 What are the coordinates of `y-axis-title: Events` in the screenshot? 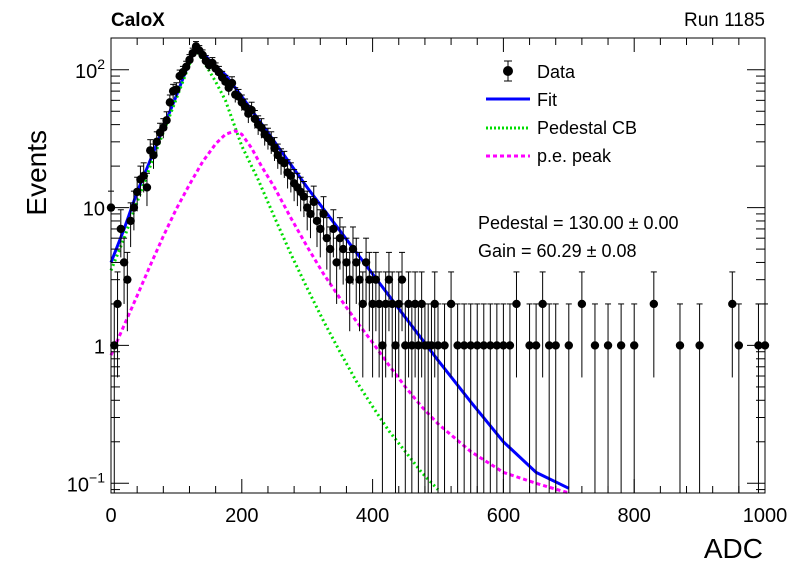 It's located at (36, 173).